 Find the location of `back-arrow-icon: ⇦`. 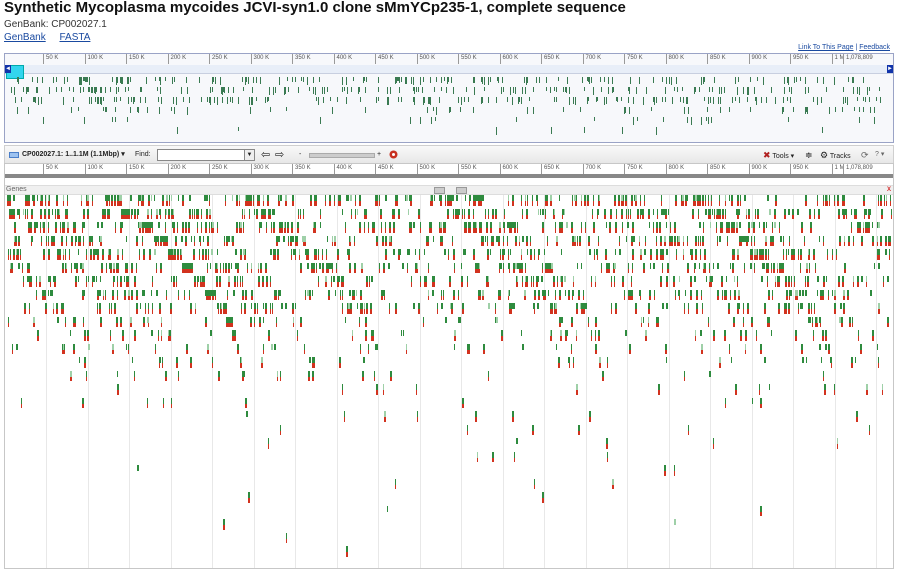

back-arrow-icon: ⇦ is located at coordinates (266, 155).